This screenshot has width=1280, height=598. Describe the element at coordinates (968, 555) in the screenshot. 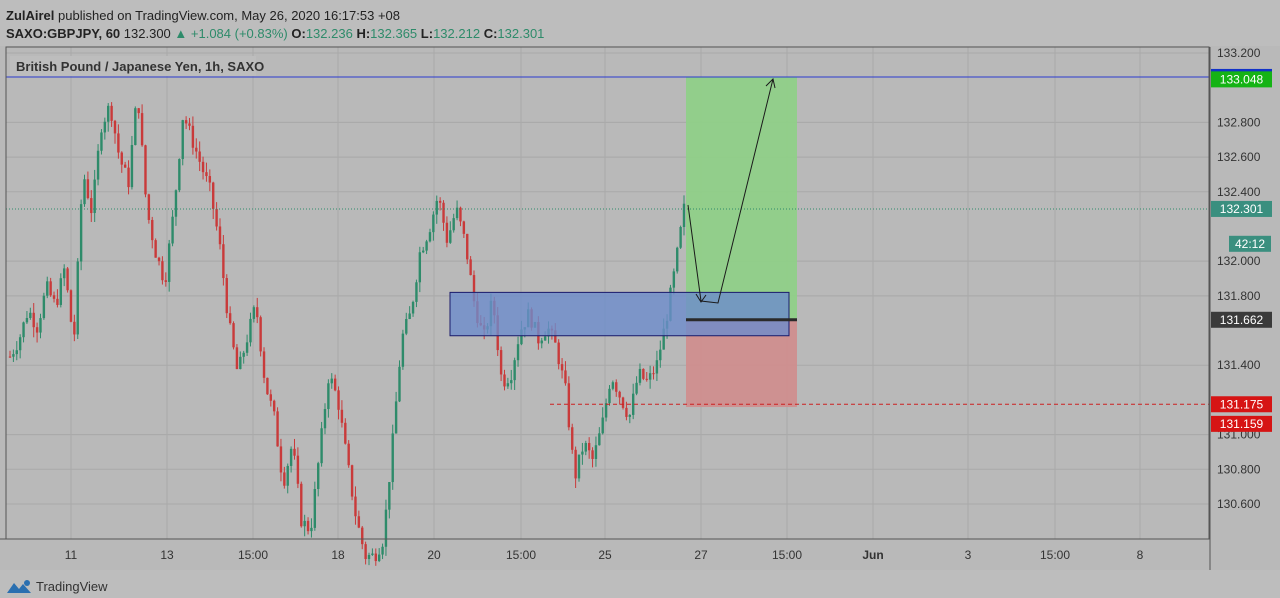

I see `x-tick-label: 3` at that location.